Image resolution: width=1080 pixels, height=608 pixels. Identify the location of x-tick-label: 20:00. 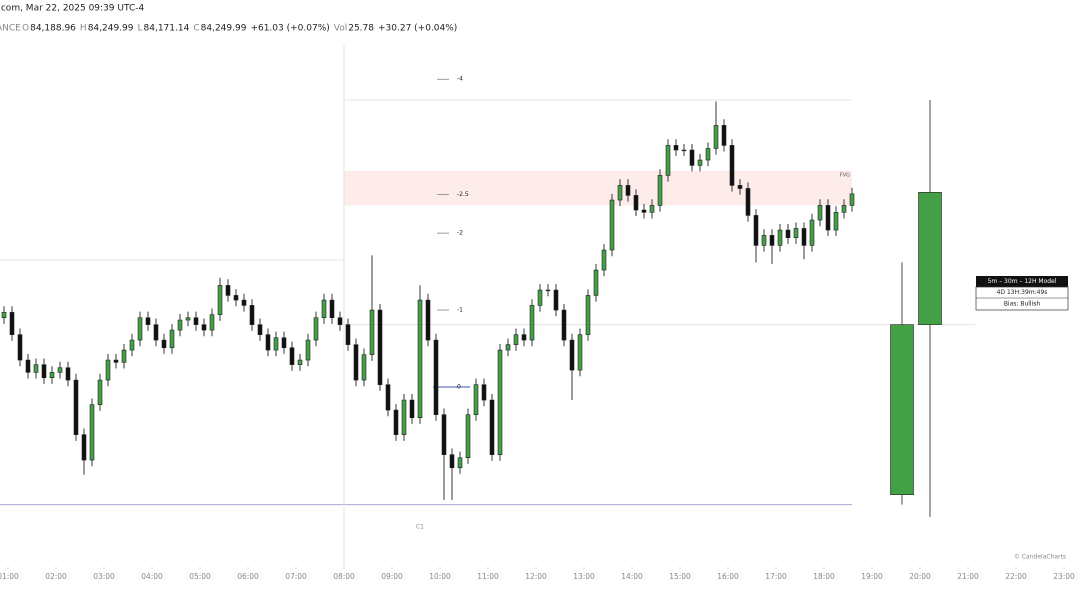
(920, 576).